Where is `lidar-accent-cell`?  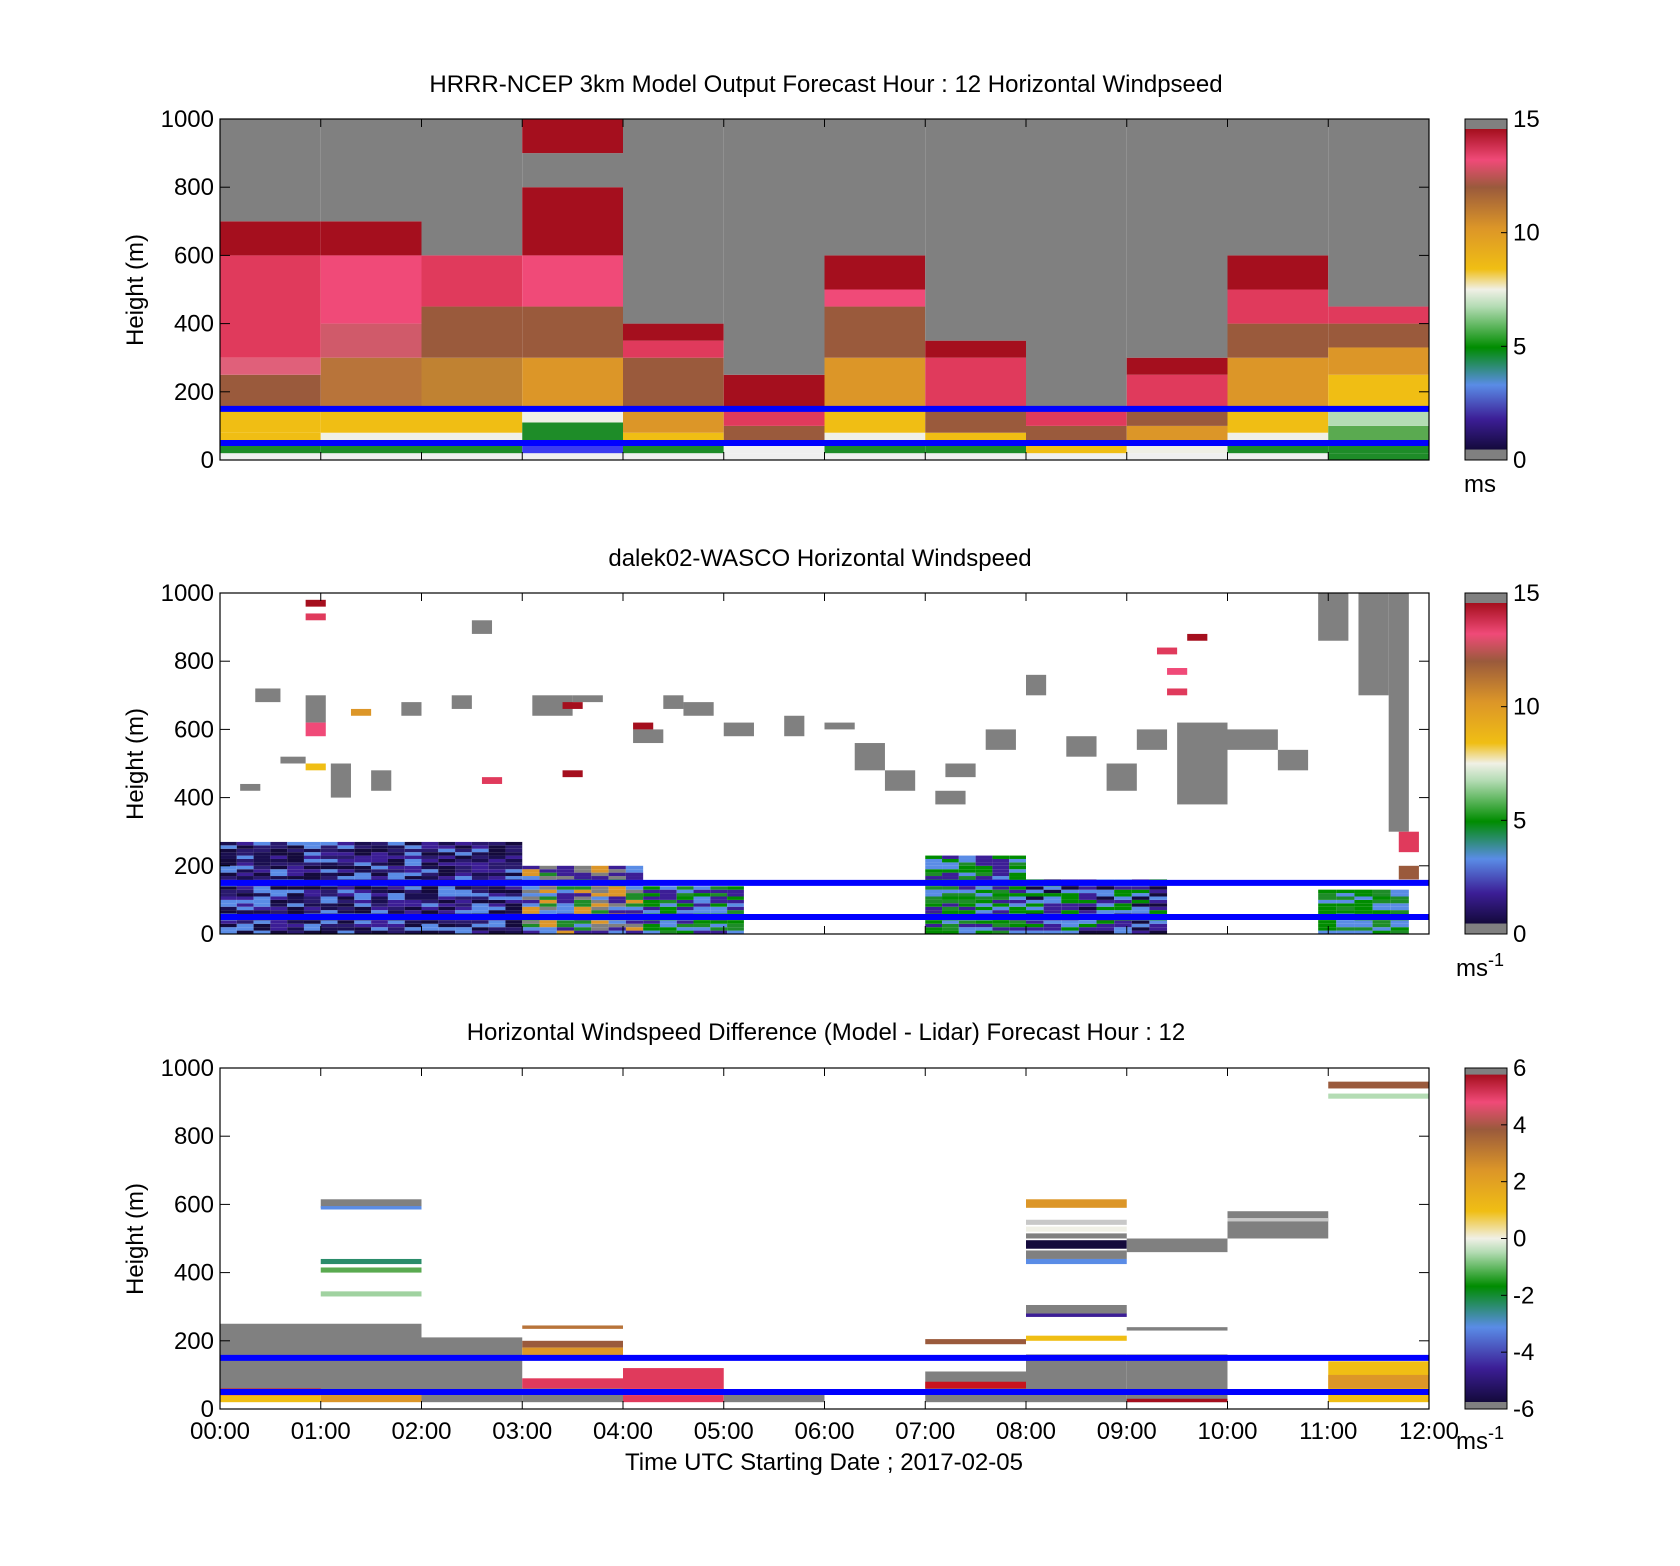
lidar-accent-cell is located at coordinates (315, 603).